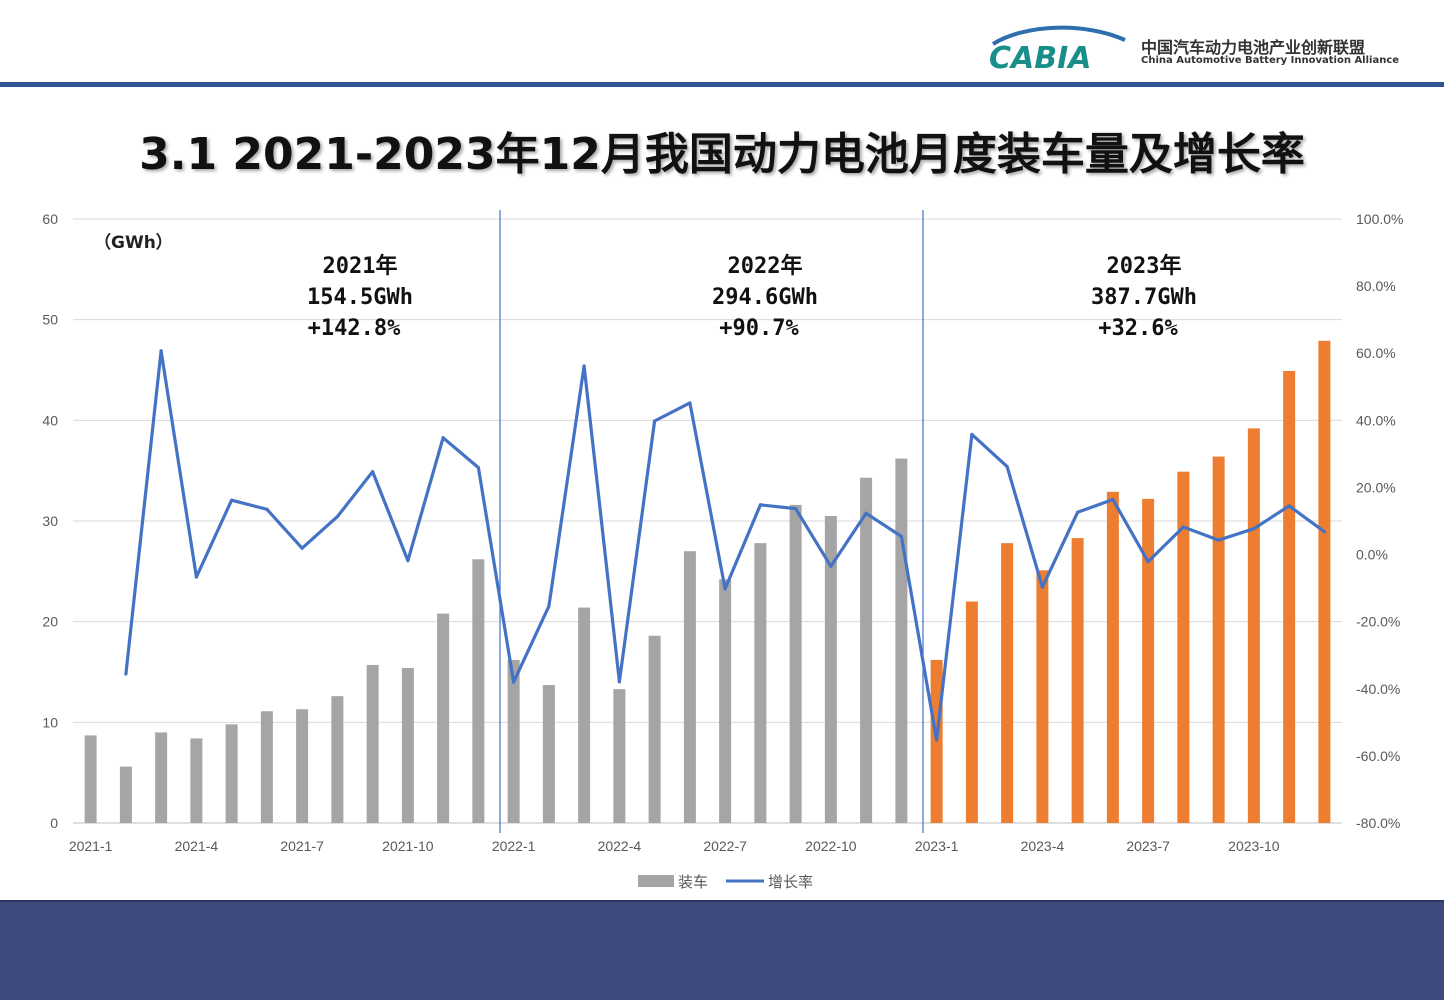  What do you see at coordinates (1040, 58) in the screenshot?
I see `logo-text: CABIA` at bounding box center [1040, 58].